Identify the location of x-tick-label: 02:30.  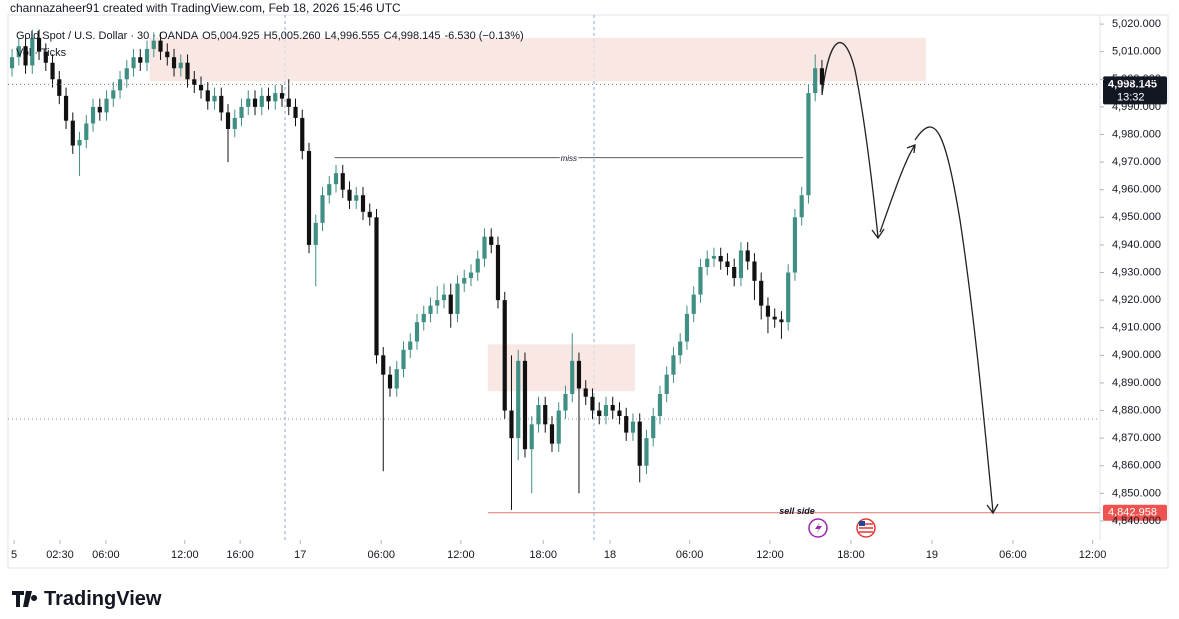
(60, 555).